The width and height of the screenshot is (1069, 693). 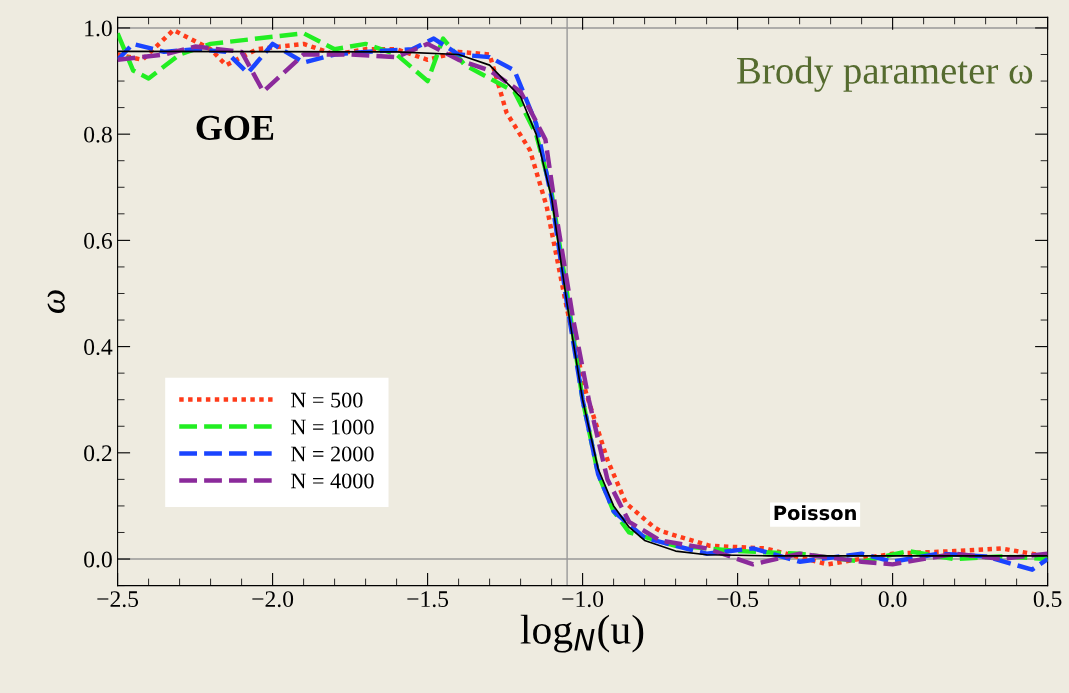 I want to click on y-tick-label: 0.0, so click(x=98, y=559).